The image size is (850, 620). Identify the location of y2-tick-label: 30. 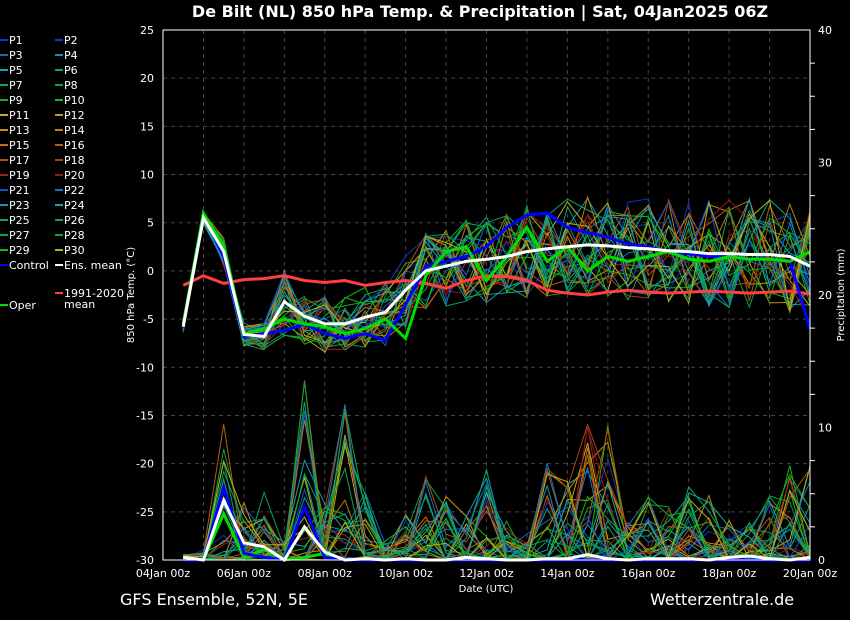
(825, 163).